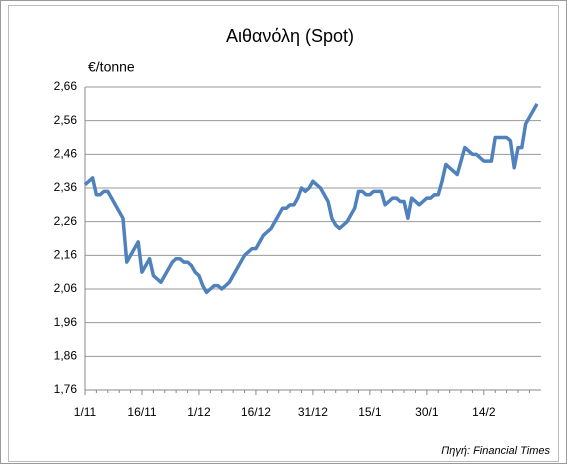 The height and width of the screenshot is (464, 567). Describe the element at coordinates (290, 36) in the screenshot. I see `chart-title: Αιθανόλη (Spot)` at that location.